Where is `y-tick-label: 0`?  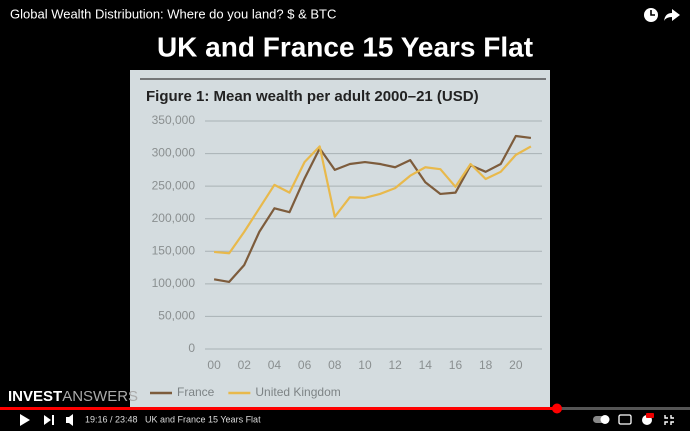
y-tick-label: 0 is located at coordinates (191, 348).